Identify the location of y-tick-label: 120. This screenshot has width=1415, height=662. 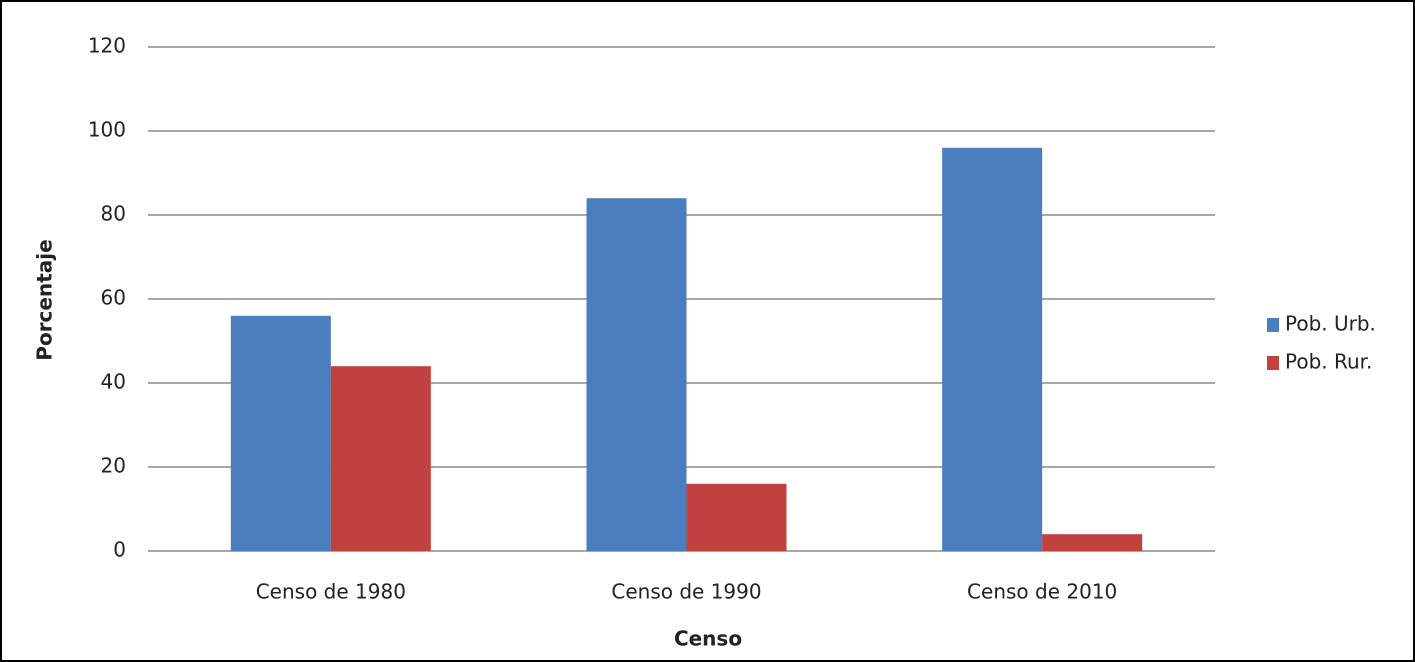
(107, 46).